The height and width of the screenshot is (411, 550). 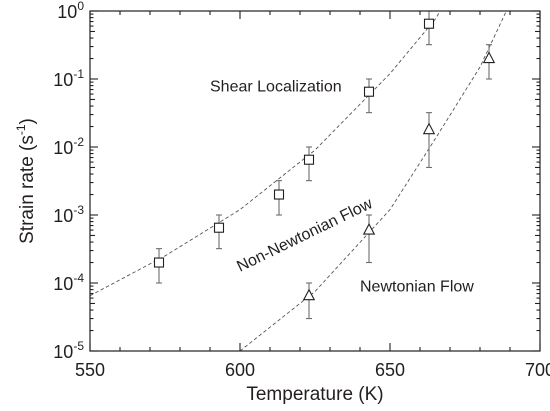 What do you see at coordinates (390, 370) in the screenshot?
I see `x-tick-label: 650` at bounding box center [390, 370].